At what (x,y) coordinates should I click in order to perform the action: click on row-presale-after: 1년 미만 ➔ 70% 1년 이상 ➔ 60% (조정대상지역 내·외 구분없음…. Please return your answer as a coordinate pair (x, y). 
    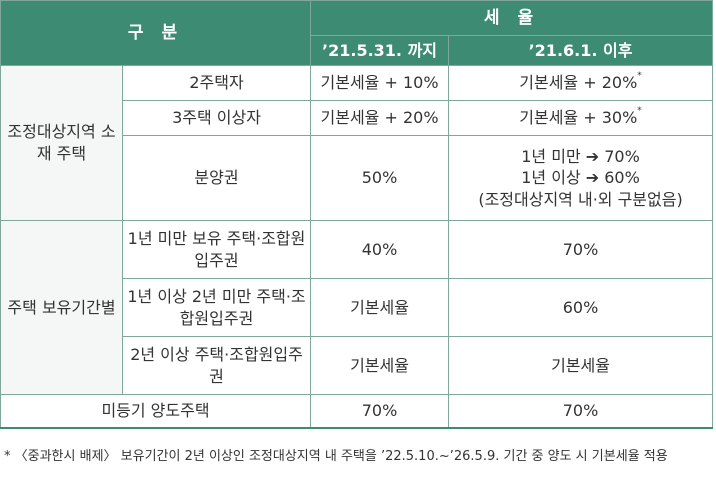
    Looking at the image, I should click on (581, 178).